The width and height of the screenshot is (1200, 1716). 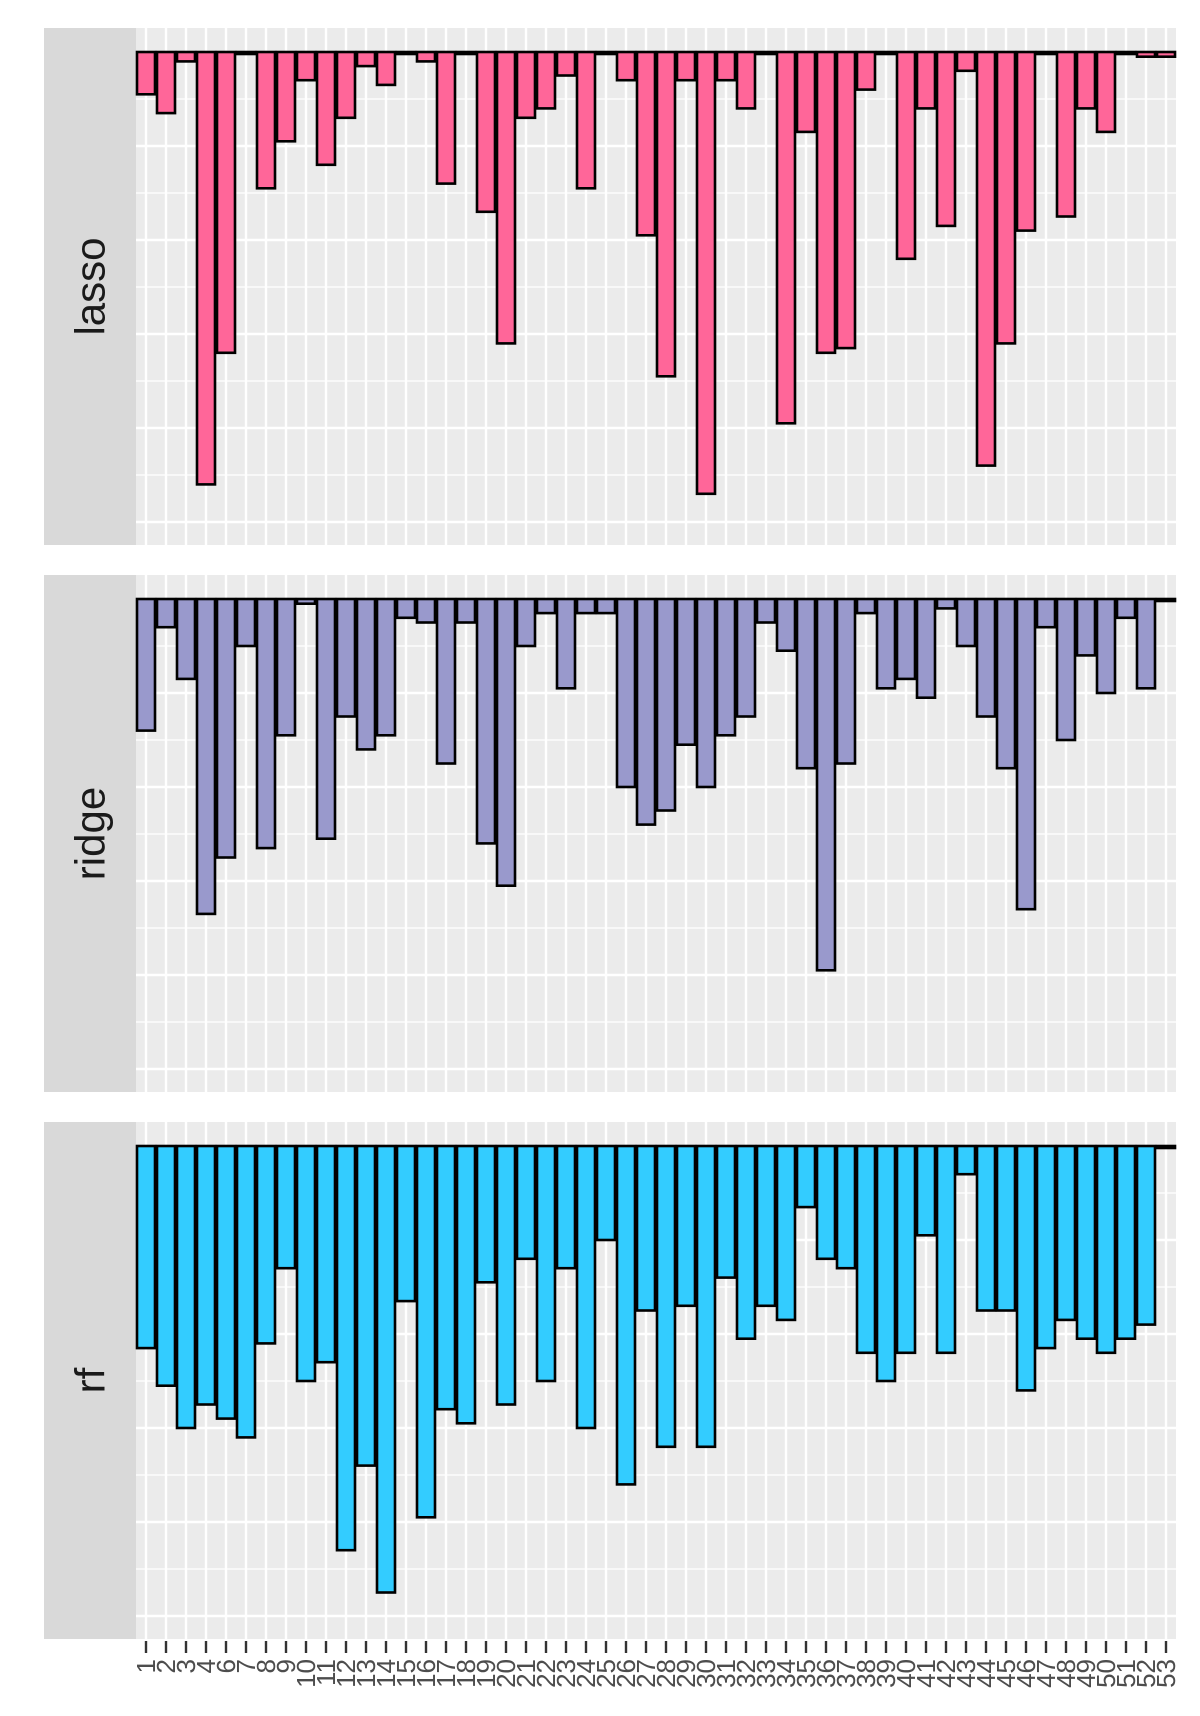 I want to click on x-tick-label: 4, so click(x=206, y=1666).